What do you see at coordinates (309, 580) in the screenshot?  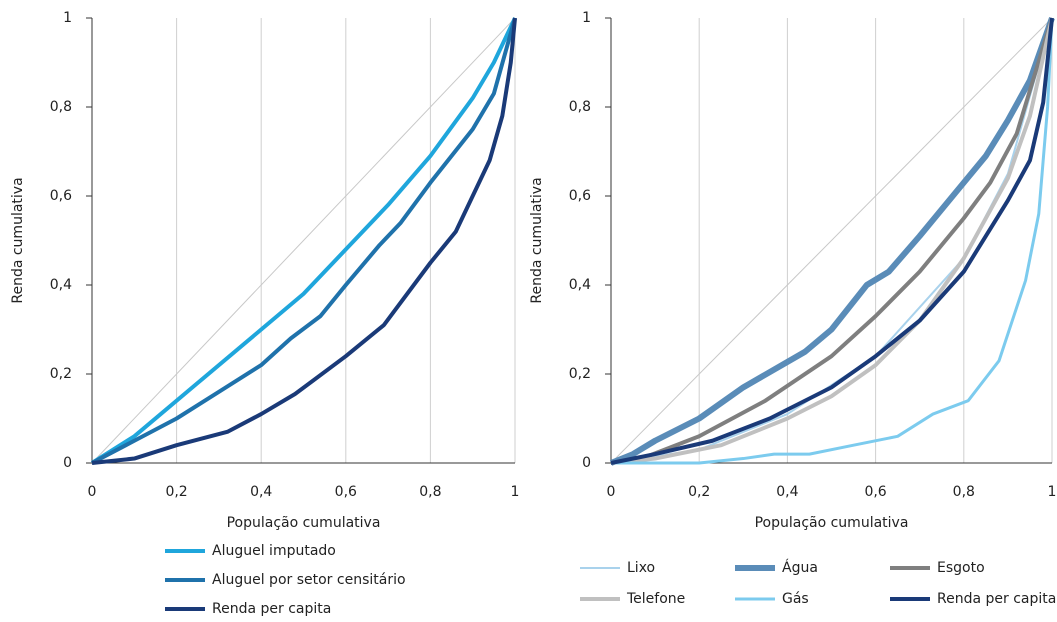 I see `legend-label: Aluguel por setor censitário` at bounding box center [309, 580].